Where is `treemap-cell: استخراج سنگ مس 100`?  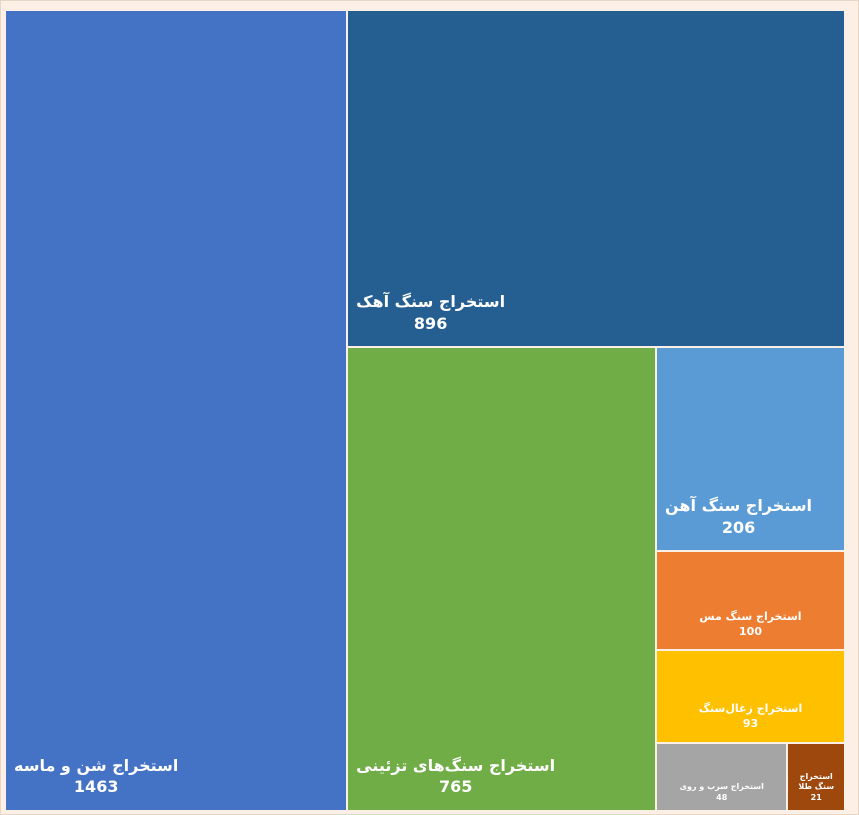 treemap-cell: استخراج سنگ مس 100 is located at coordinates (750, 601).